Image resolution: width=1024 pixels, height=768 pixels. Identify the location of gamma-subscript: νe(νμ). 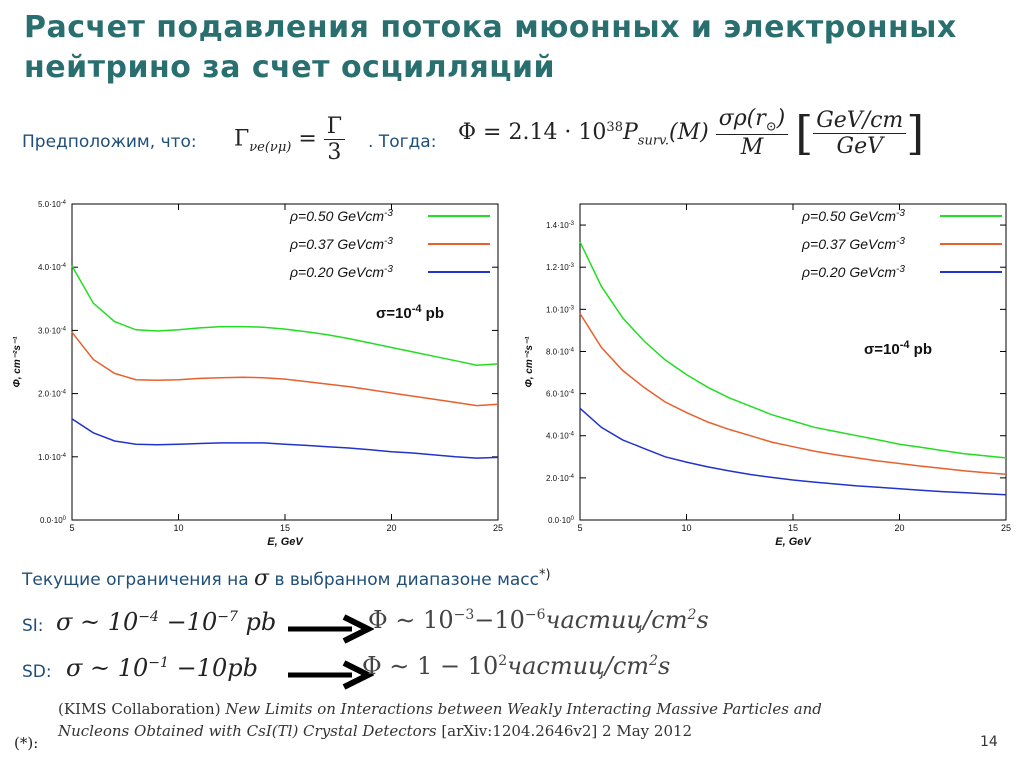
(270, 147).